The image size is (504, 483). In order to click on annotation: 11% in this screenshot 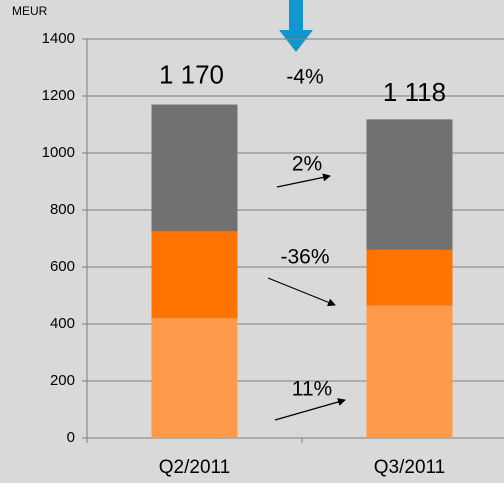, I will do `click(312, 389)`.